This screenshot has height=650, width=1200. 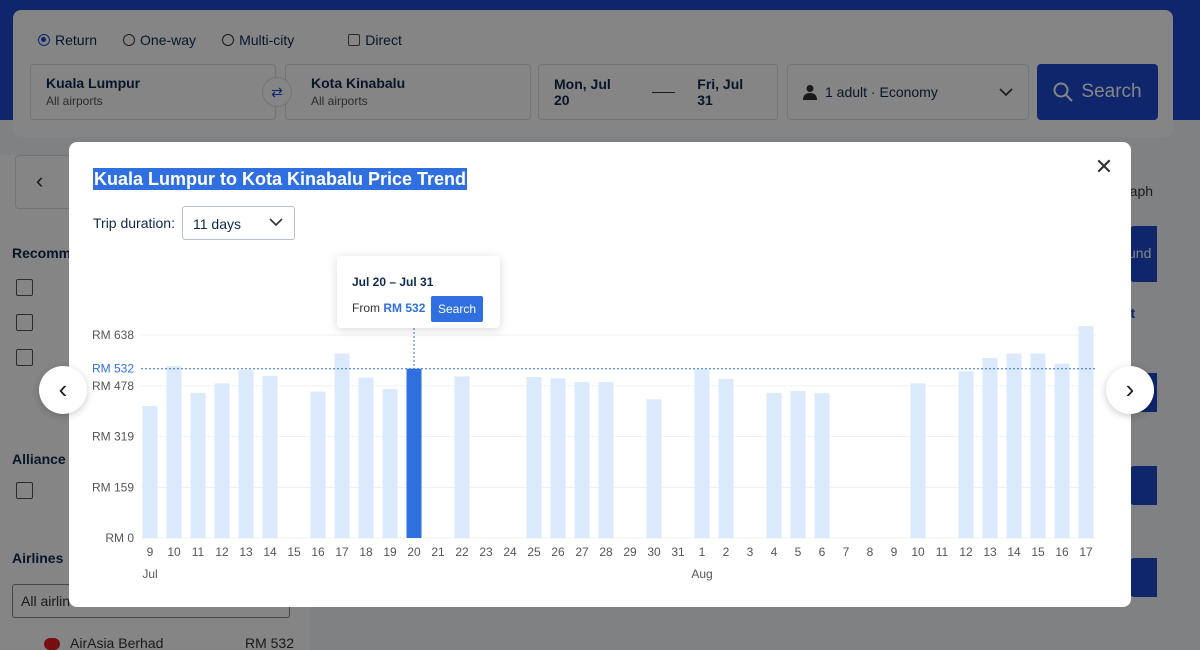 What do you see at coordinates (774, 552) in the screenshot?
I see `x-tick-label: 4` at bounding box center [774, 552].